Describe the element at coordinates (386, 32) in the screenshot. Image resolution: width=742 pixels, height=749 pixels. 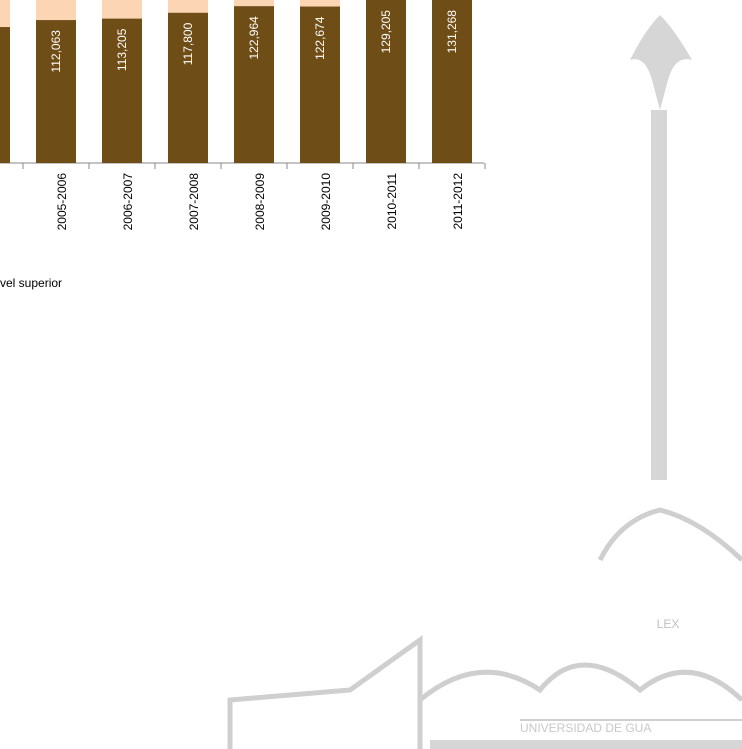
I see `value-label: 129,205` at that location.